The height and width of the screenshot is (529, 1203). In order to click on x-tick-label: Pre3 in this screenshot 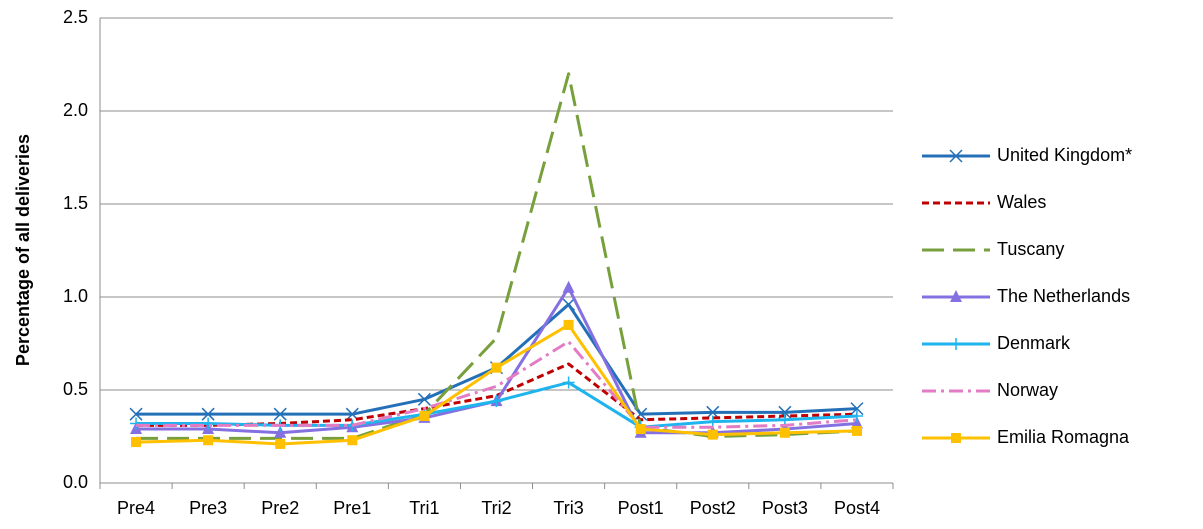, I will do `click(208, 508)`.